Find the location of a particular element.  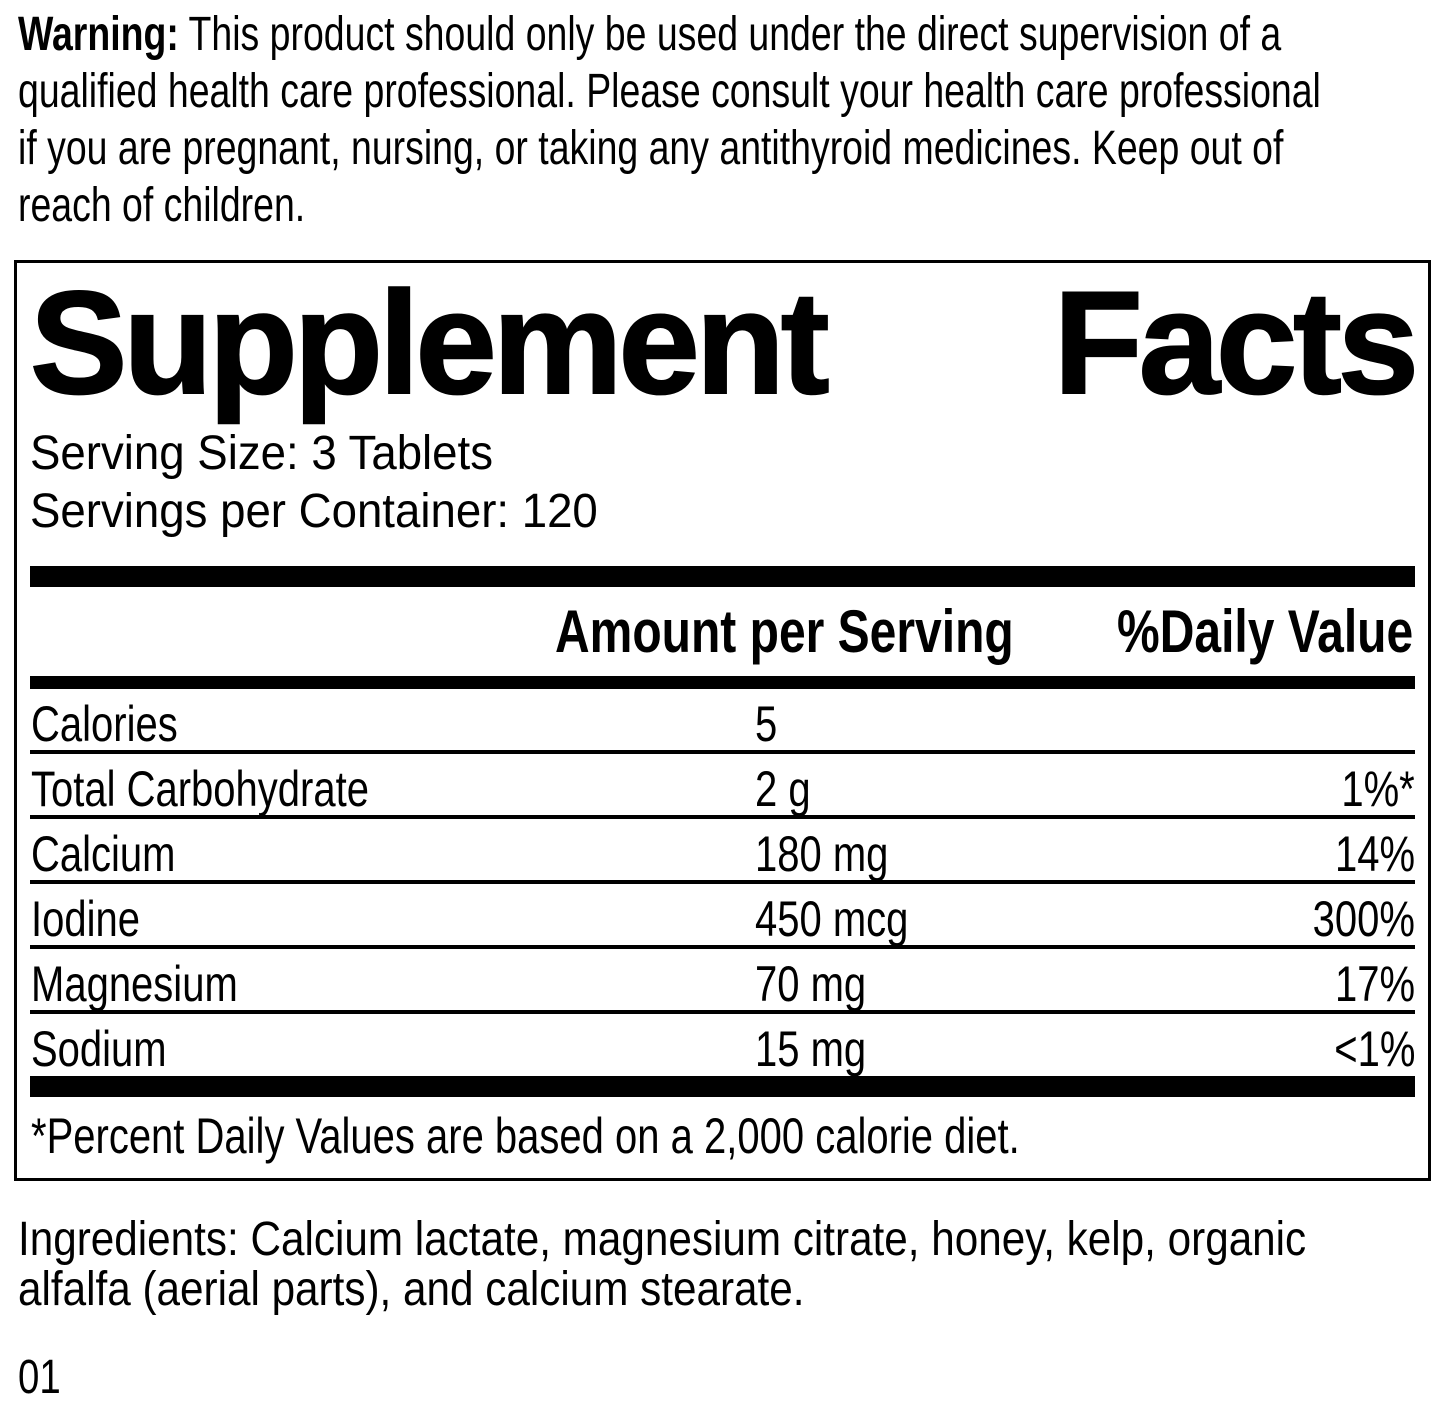

table-header-row: Amount per Serving %Daily Value is located at coordinates (722, 631).